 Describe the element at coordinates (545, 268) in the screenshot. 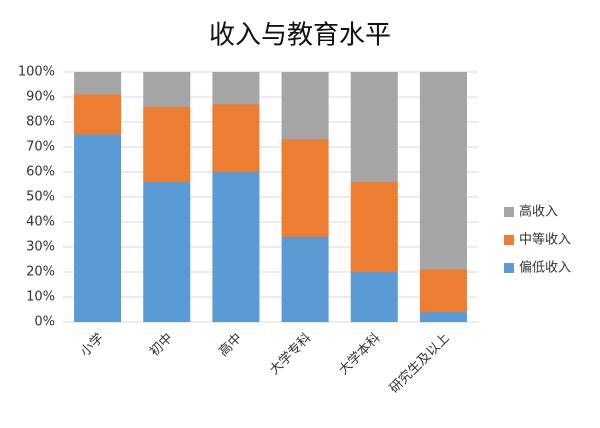

I see `legend-label: 偏低收入` at that location.